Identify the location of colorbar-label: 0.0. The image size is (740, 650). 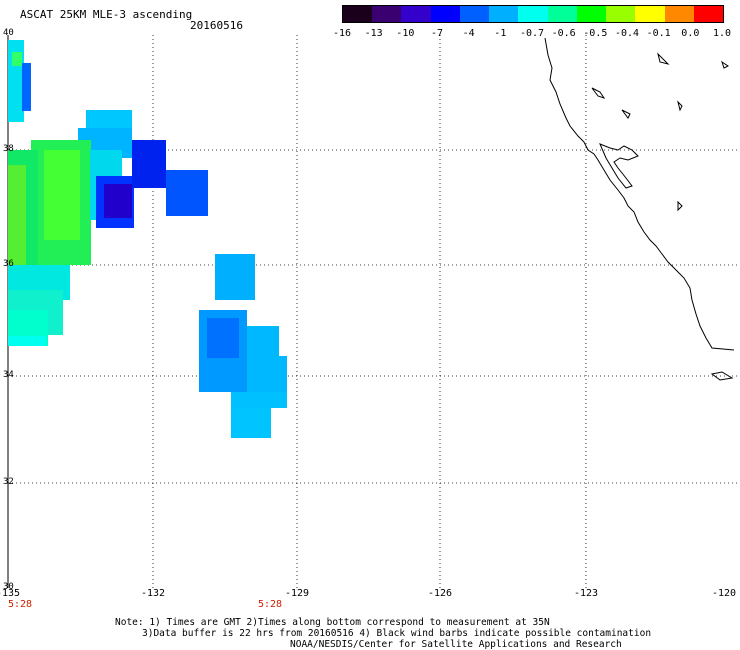
(690, 33).